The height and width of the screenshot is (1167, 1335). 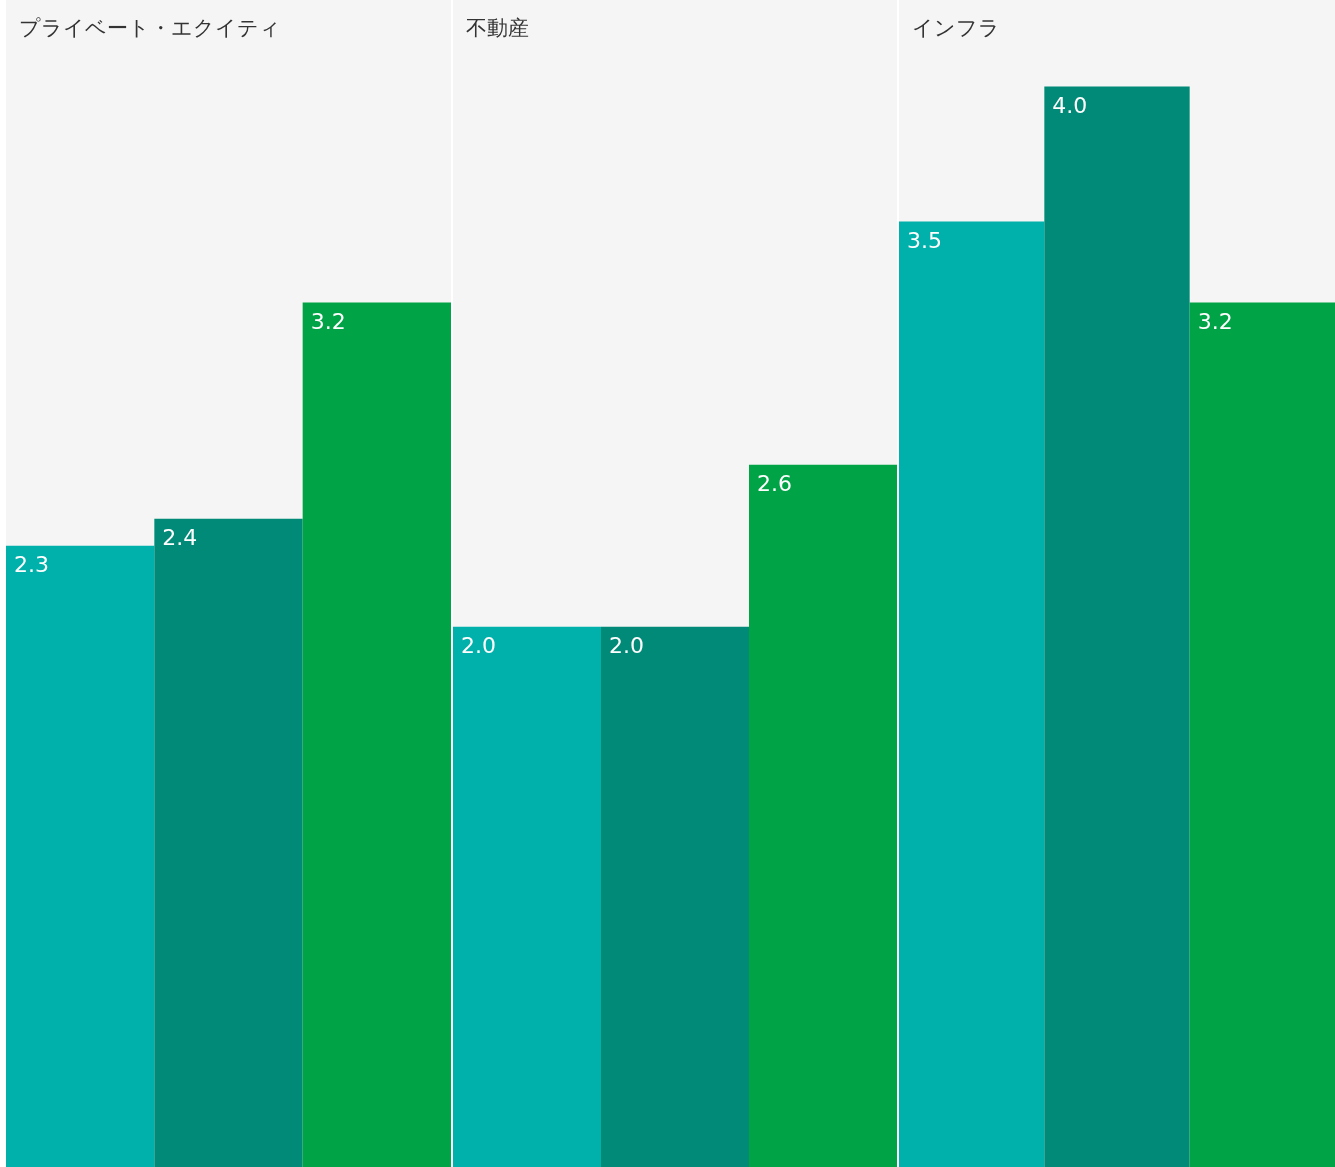 I want to click on data-label: 2.3, so click(x=31, y=565).